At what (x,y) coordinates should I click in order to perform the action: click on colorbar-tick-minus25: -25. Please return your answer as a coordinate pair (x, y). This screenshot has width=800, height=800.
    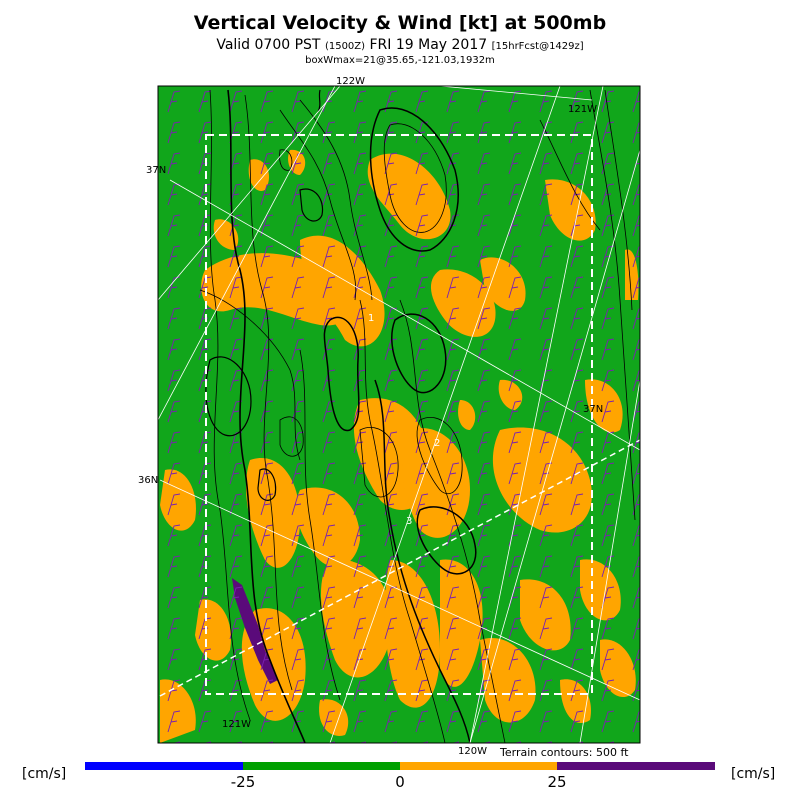
    Looking at the image, I should click on (243, 782).